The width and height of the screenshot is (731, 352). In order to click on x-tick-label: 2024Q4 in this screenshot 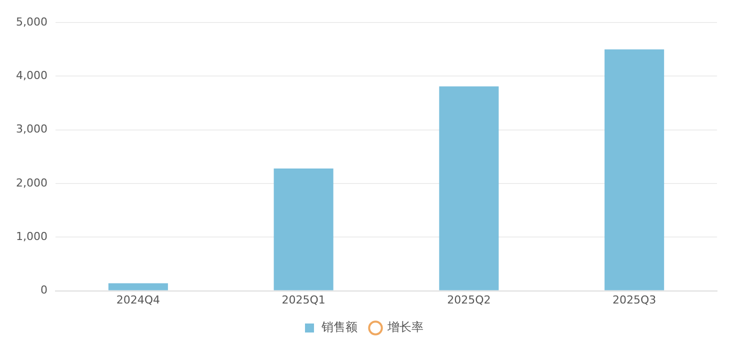, I will do `click(138, 299)`.